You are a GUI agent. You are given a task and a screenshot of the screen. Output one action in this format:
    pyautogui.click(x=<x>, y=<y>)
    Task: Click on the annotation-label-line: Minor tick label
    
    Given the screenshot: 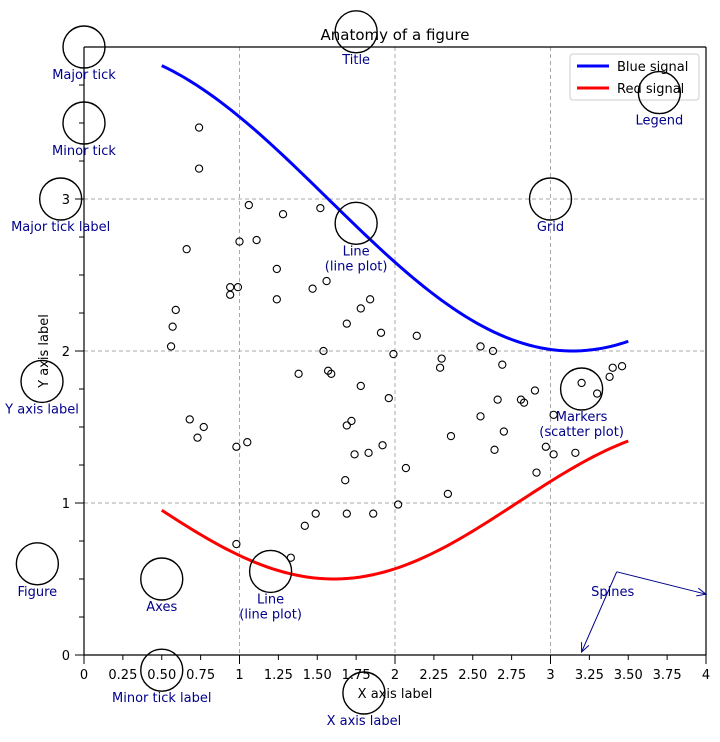 What is the action you would take?
    pyautogui.click(x=161, y=698)
    